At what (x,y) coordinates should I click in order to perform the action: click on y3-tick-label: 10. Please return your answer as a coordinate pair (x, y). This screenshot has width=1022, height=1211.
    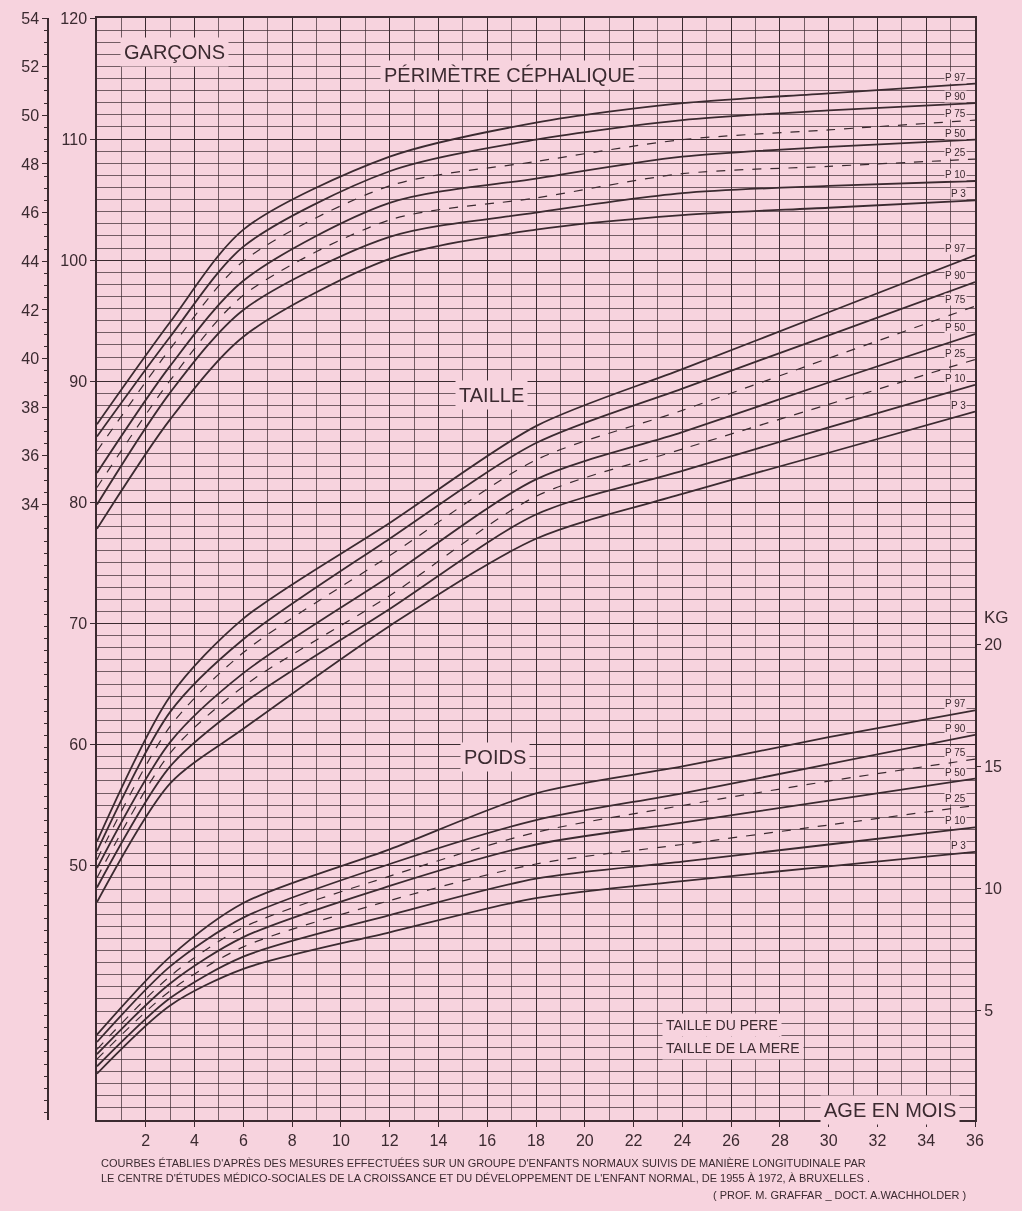
    Looking at the image, I should click on (993, 888).